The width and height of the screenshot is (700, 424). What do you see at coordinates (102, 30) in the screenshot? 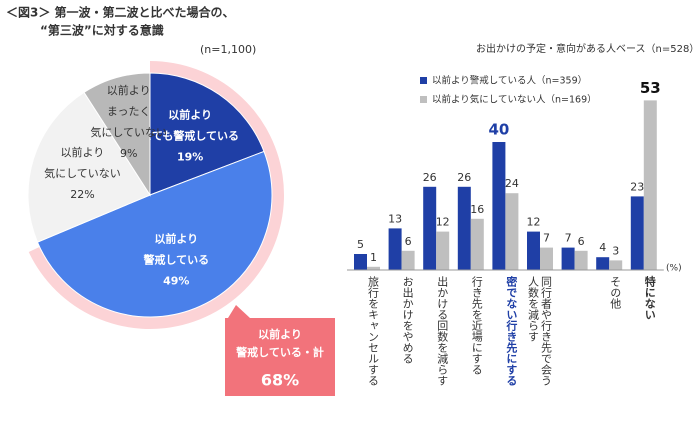
I see `chart-title: “第三波”に対する意識` at bounding box center [102, 30].